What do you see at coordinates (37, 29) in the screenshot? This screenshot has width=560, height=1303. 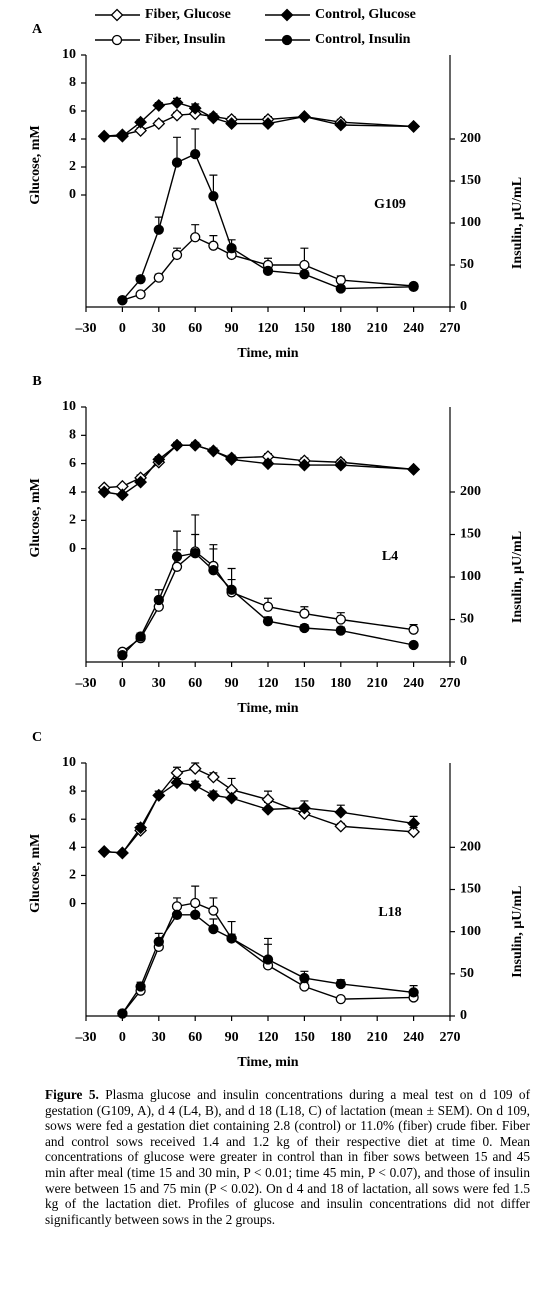 I see `panel-label: A` at bounding box center [37, 29].